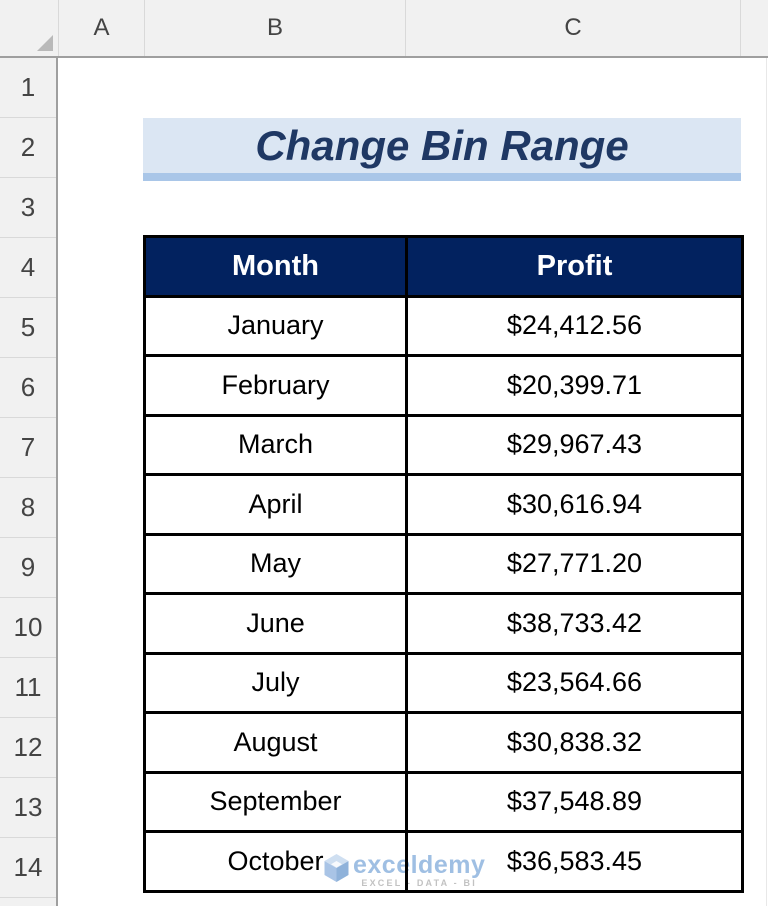 The width and height of the screenshot is (768, 906). I want to click on cell-profit: $36,583.45, so click(574, 861).